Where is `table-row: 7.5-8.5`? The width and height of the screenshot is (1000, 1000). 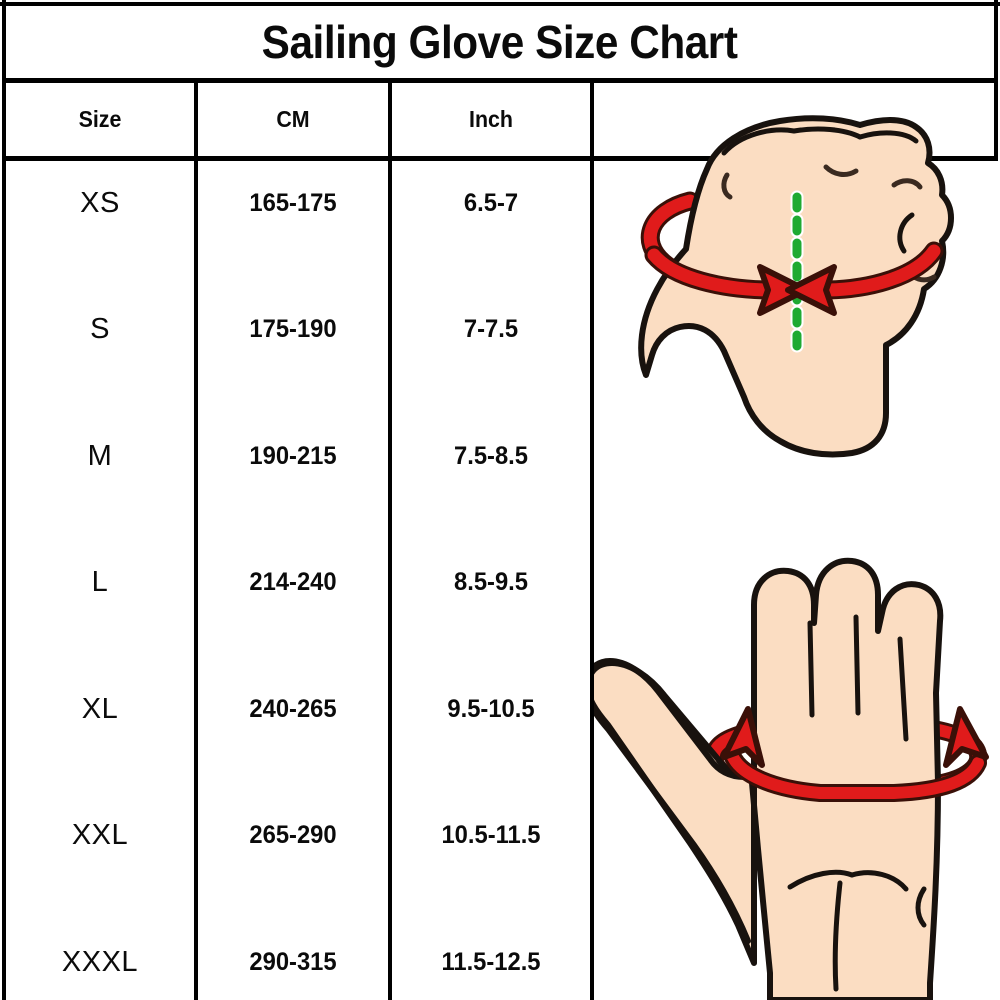
table-row: 7.5-8.5 is located at coordinates (491, 455).